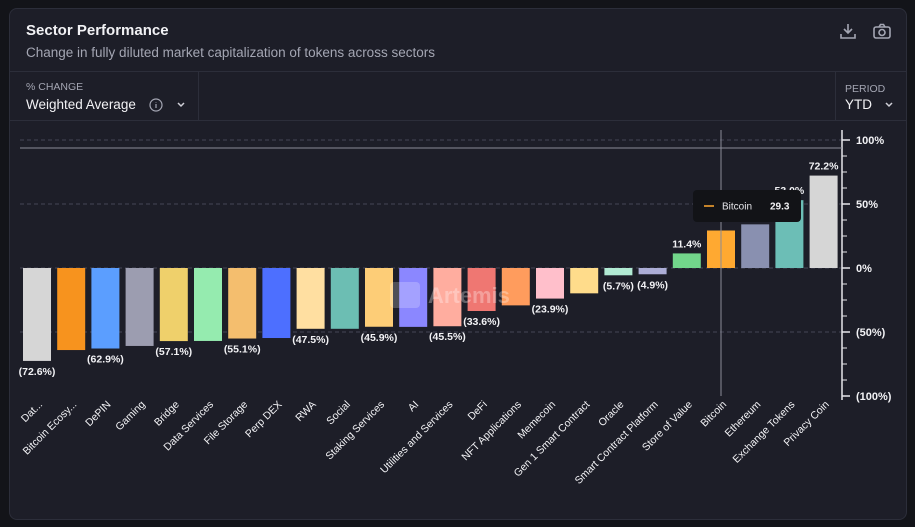  I want to click on bar-smart-contract-platform, so click(652, 271).